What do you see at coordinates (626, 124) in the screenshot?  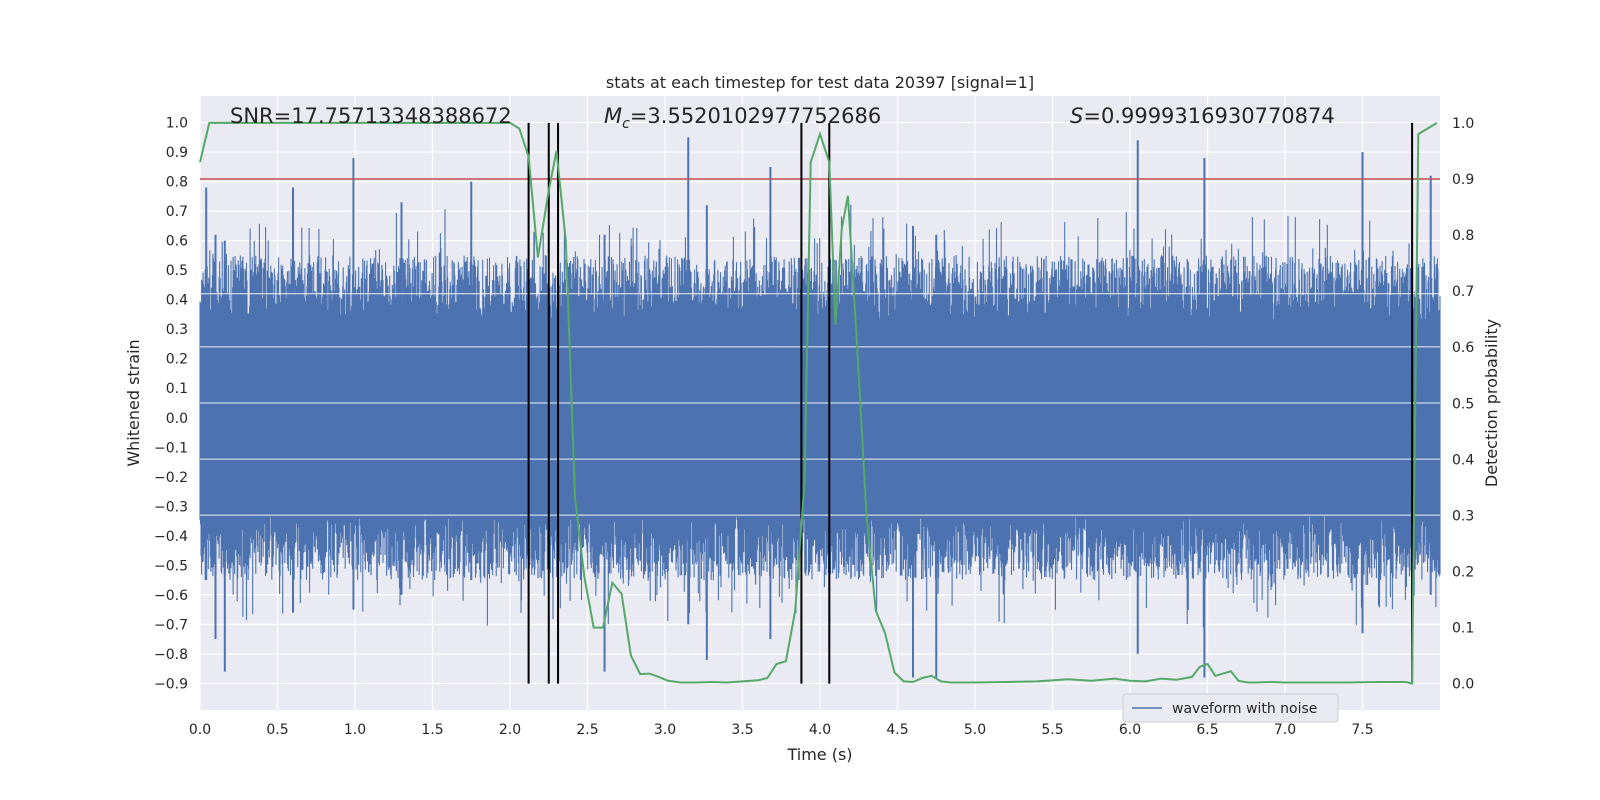 I see `chirp-mass-subscript: c` at bounding box center [626, 124].